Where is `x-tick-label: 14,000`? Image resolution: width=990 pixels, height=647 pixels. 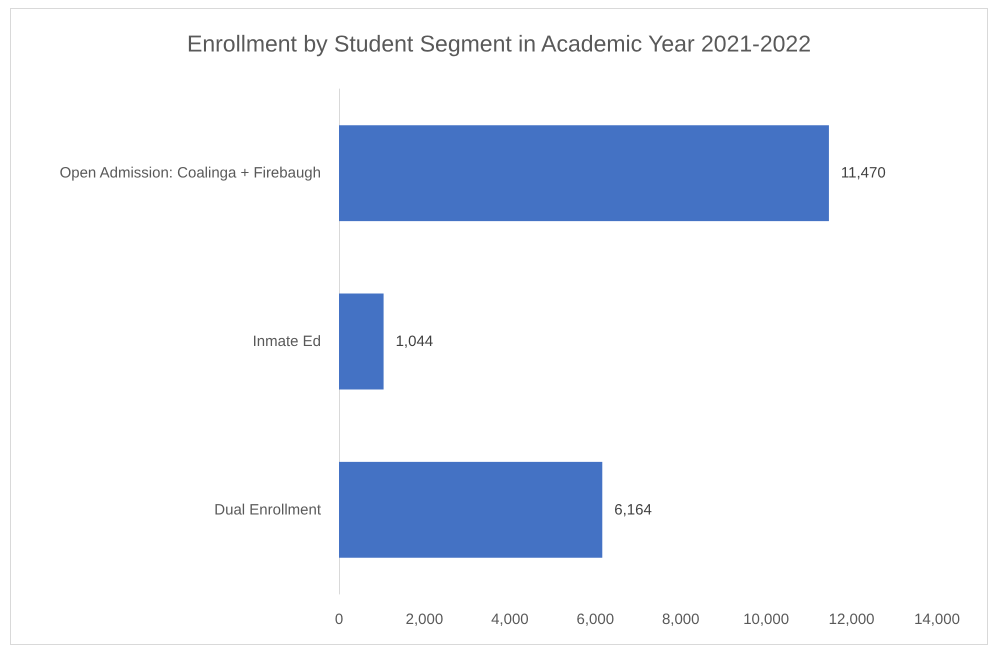 x-tick-label: 14,000 is located at coordinates (937, 619).